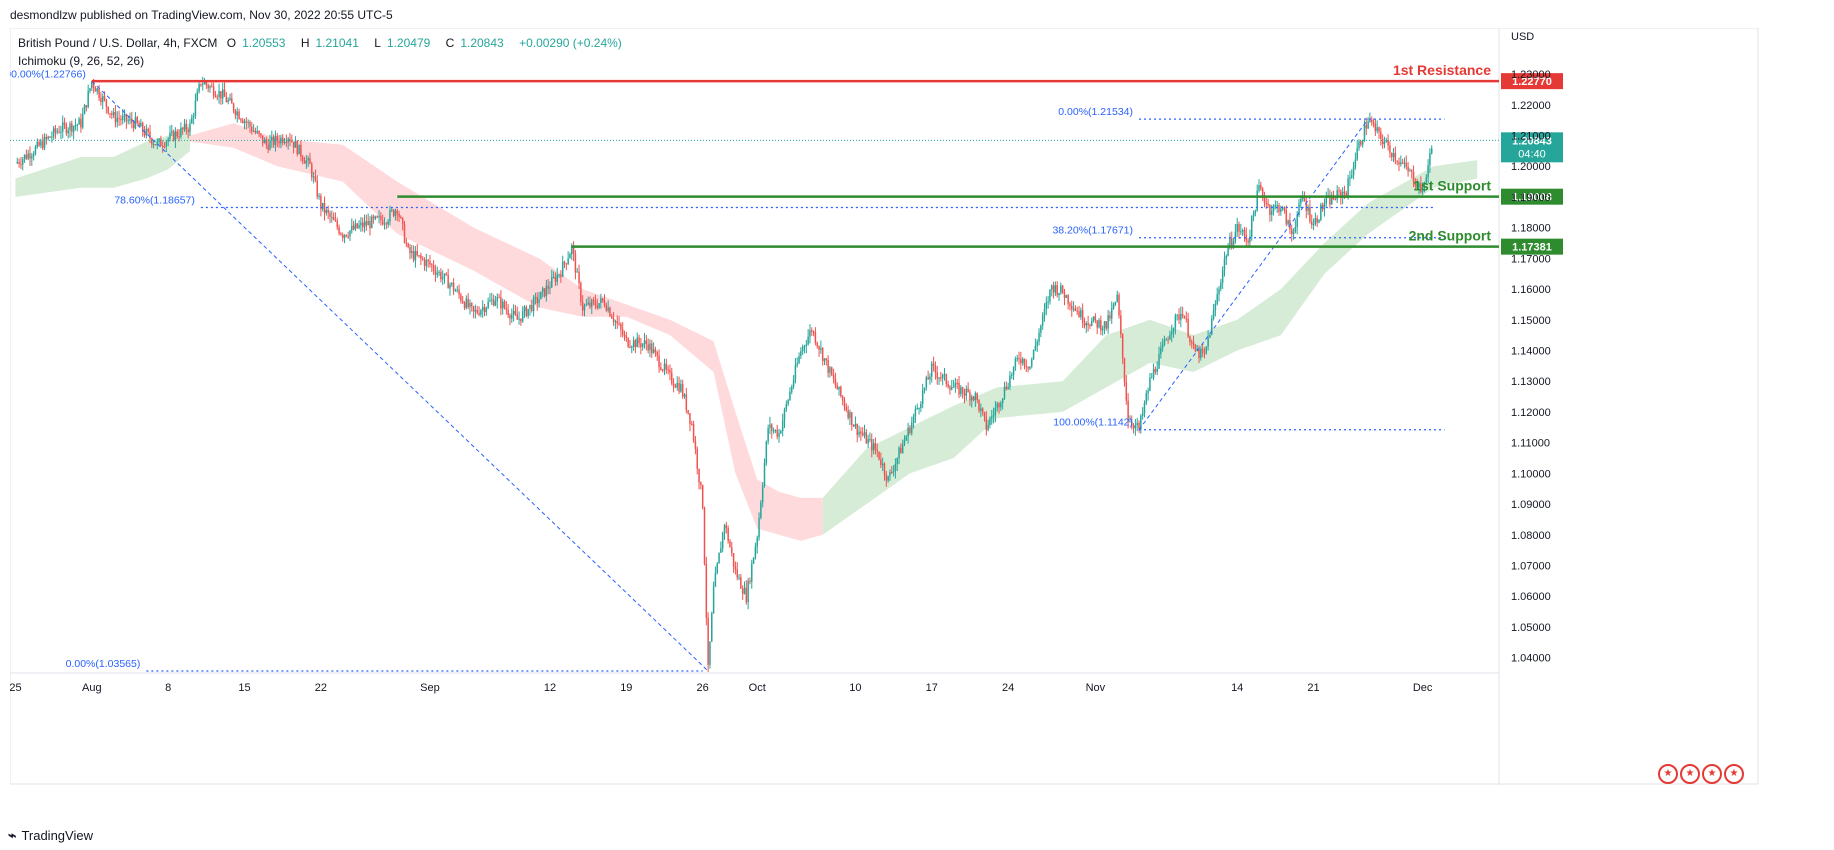 The height and width of the screenshot is (850, 1834). Describe the element at coordinates (1253, 274) in the screenshot. I see `fib-trend-line` at that location.